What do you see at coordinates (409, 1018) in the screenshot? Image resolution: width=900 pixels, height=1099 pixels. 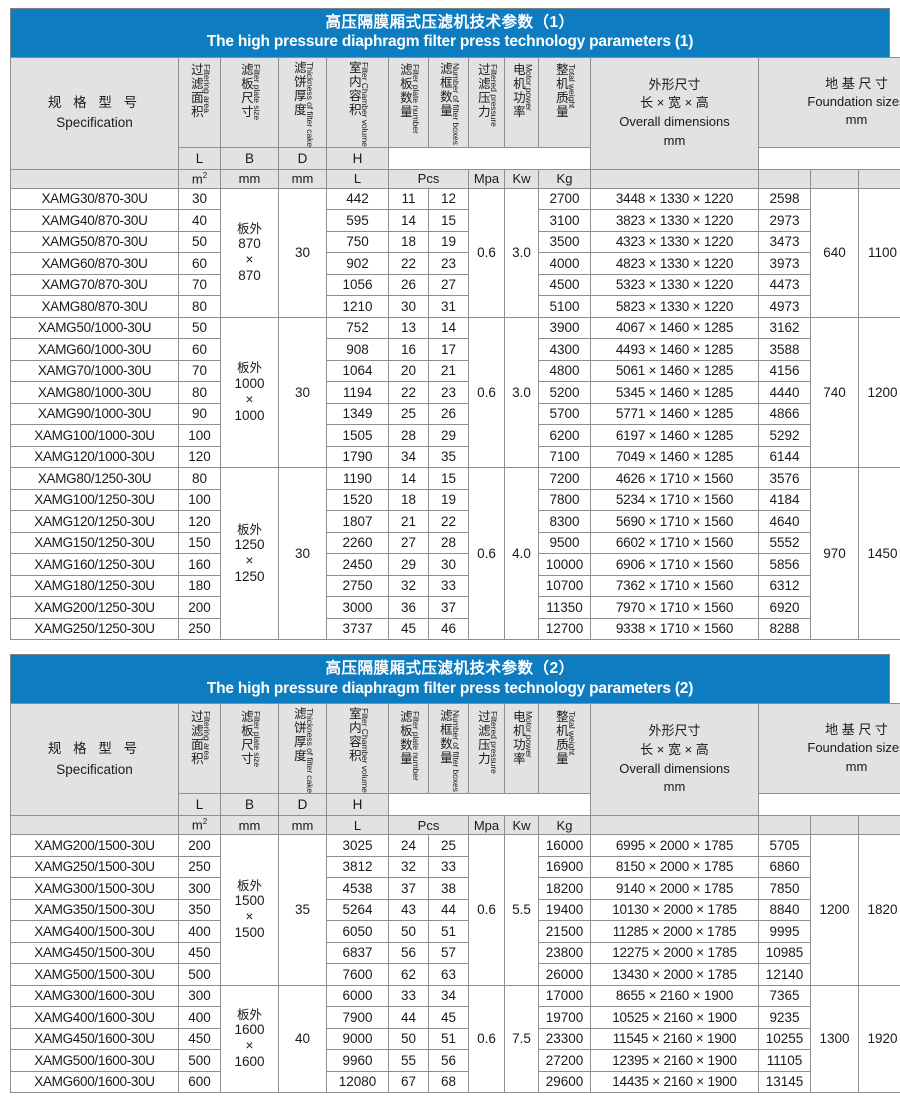 I see `cell-plate-number: 44` at bounding box center [409, 1018].